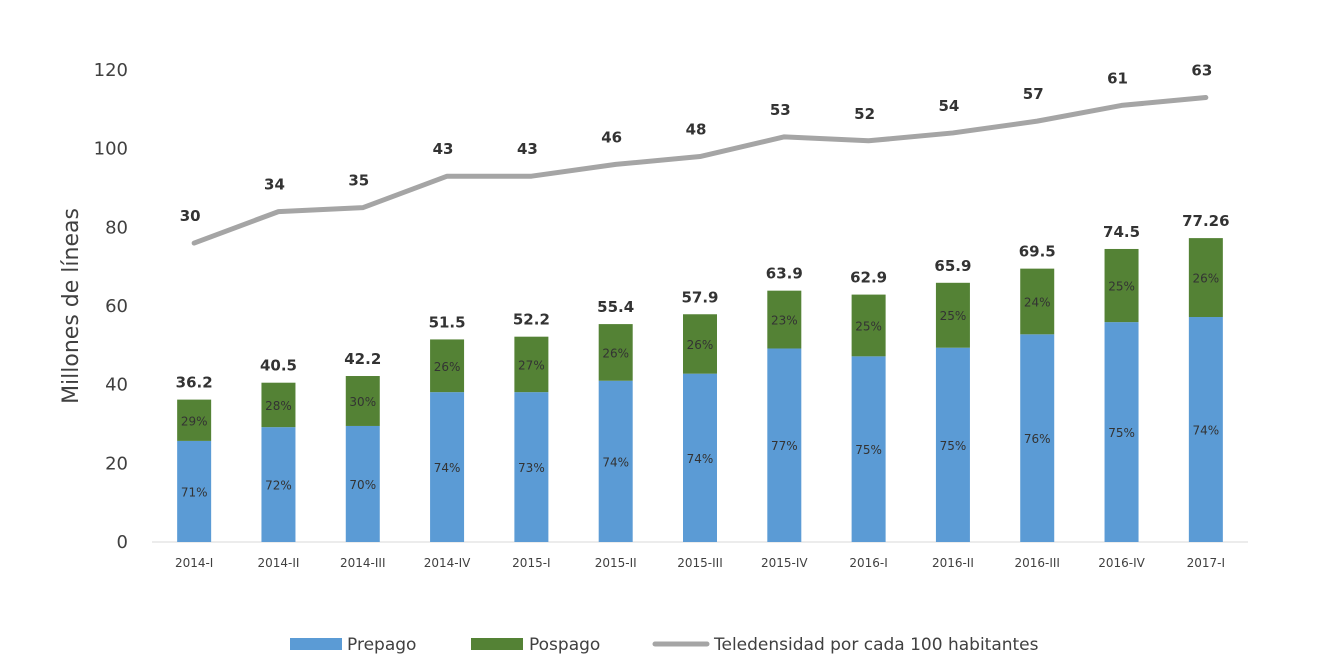 The height and width of the screenshot is (670, 1329). I want to click on y-axis: 0 20 40 60 80 100 120, so click(111, 306).